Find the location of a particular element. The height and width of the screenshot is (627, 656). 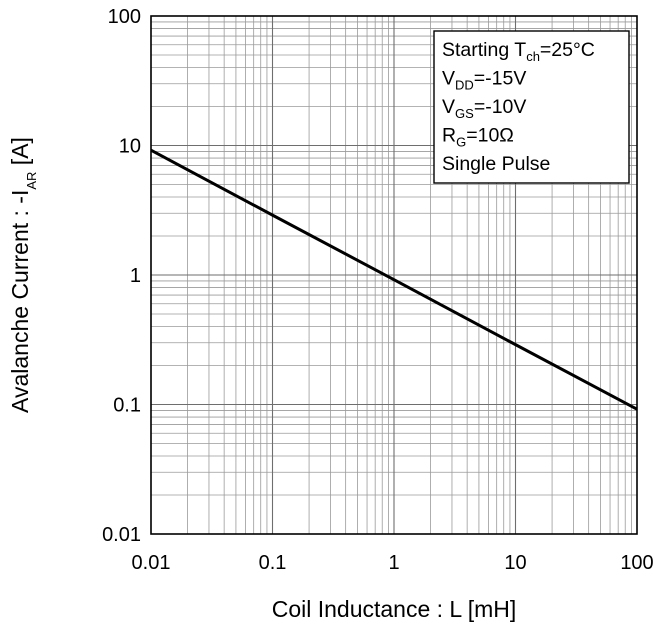

y-axis-title: Avalanche Current : -IAR [A] is located at coordinates (23, 275).